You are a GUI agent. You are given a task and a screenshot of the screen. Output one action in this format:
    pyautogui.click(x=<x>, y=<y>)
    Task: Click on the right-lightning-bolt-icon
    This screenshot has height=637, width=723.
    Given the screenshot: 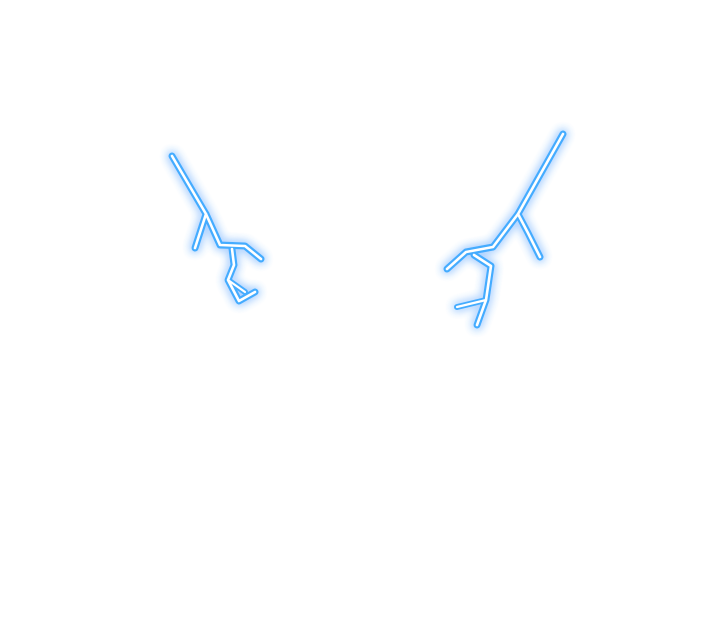 What is the action you would take?
    pyautogui.click(x=505, y=229)
    